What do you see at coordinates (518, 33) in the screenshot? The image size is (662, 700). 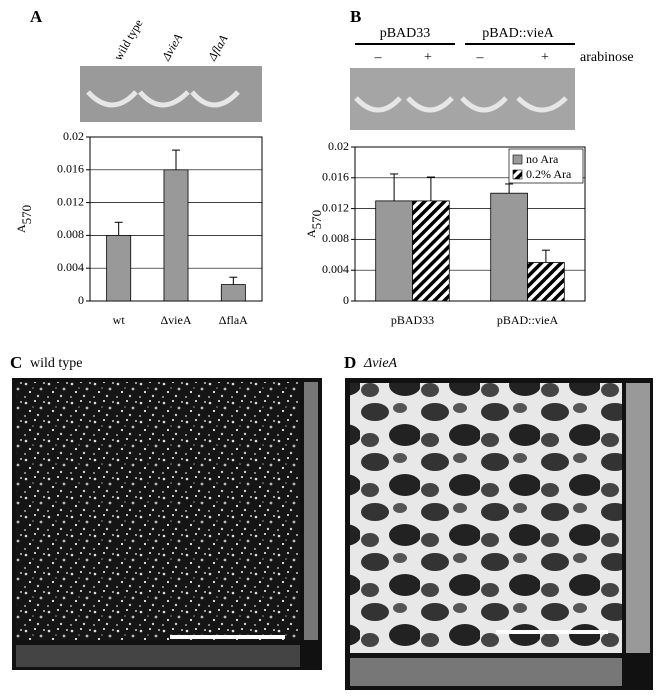 I see `group-label: pBAD::vieA` at bounding box center [518, 33].